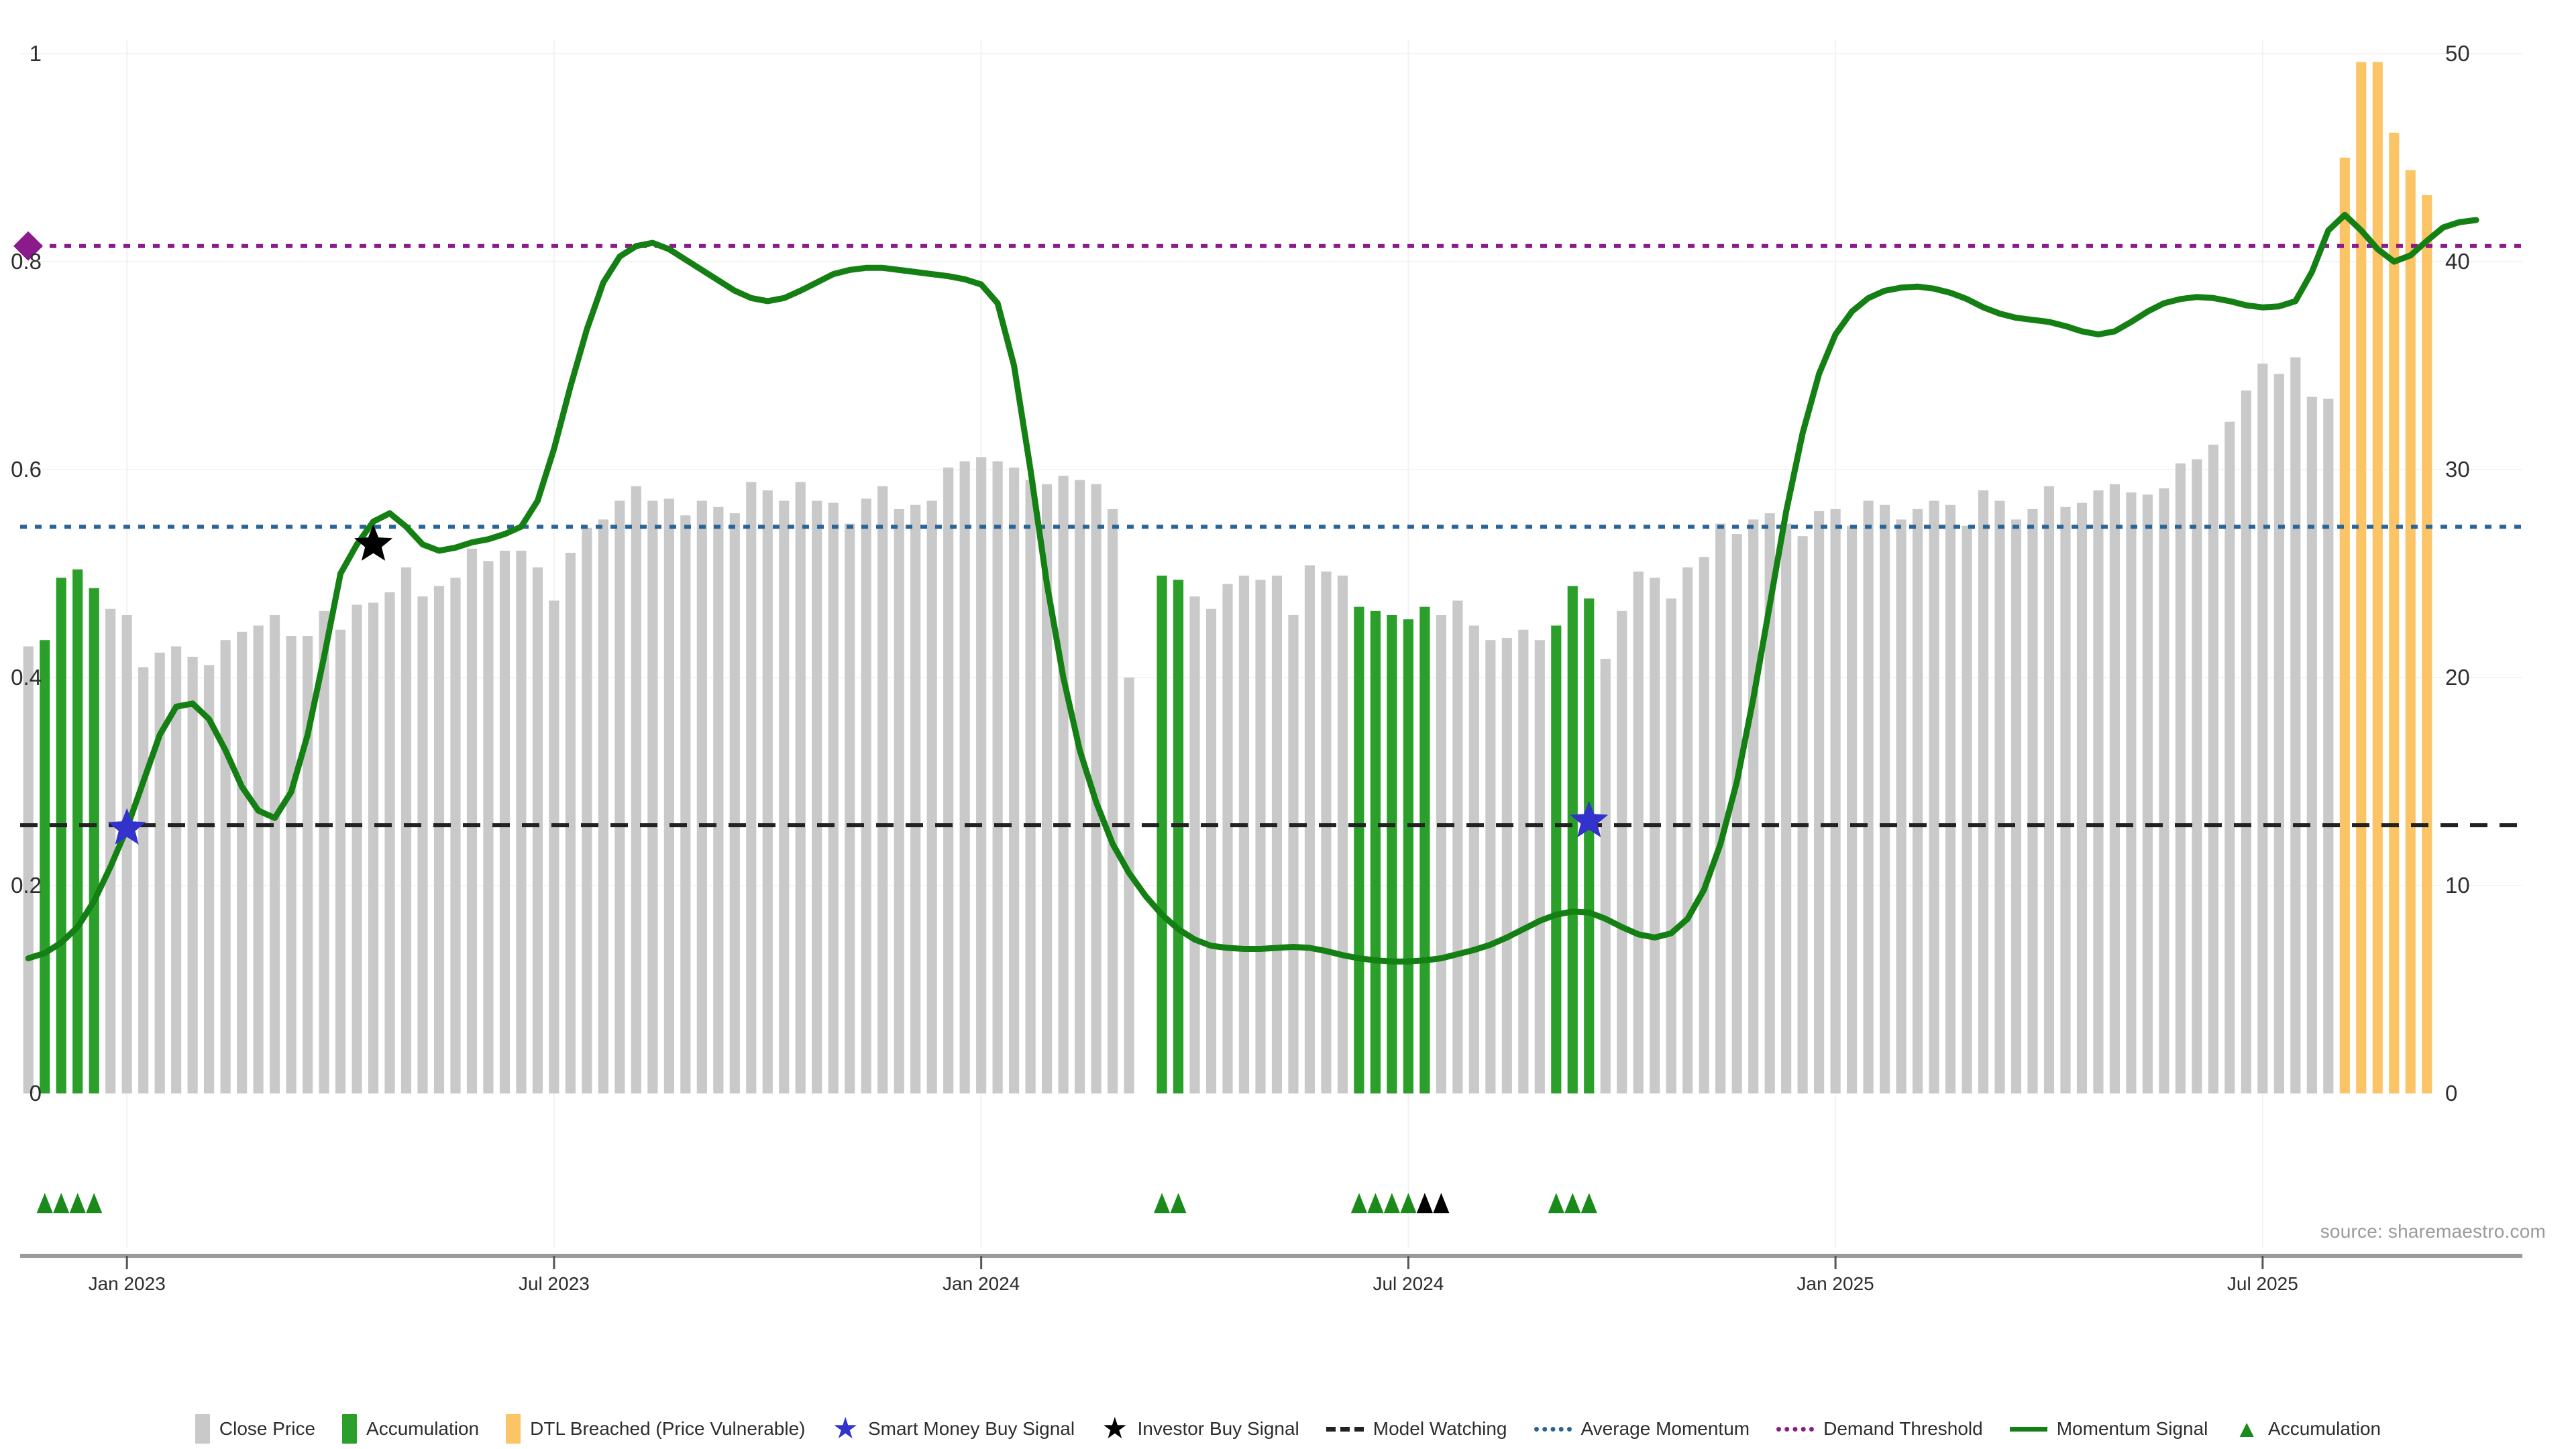 This screenshot has width=2576, height=1449. What do you see at coordinates (1642, 1429) in the screenshot?
I see `legend-item: Average Momentum` at bounding box center [1642, 1429].